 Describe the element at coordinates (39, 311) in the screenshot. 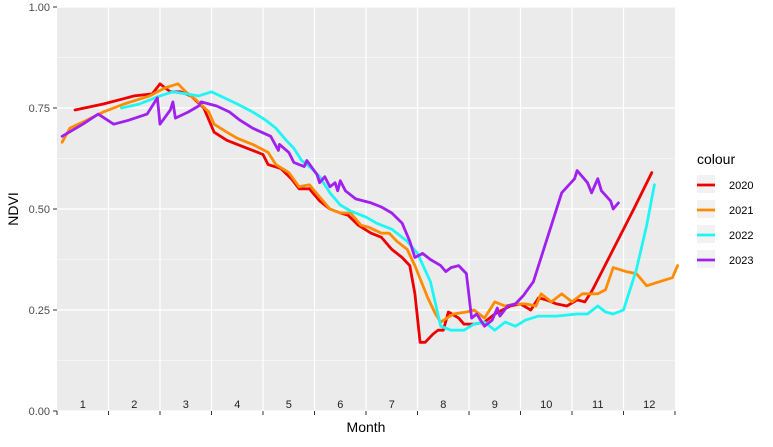

I see `y-tick-label: 0.25` at that location.